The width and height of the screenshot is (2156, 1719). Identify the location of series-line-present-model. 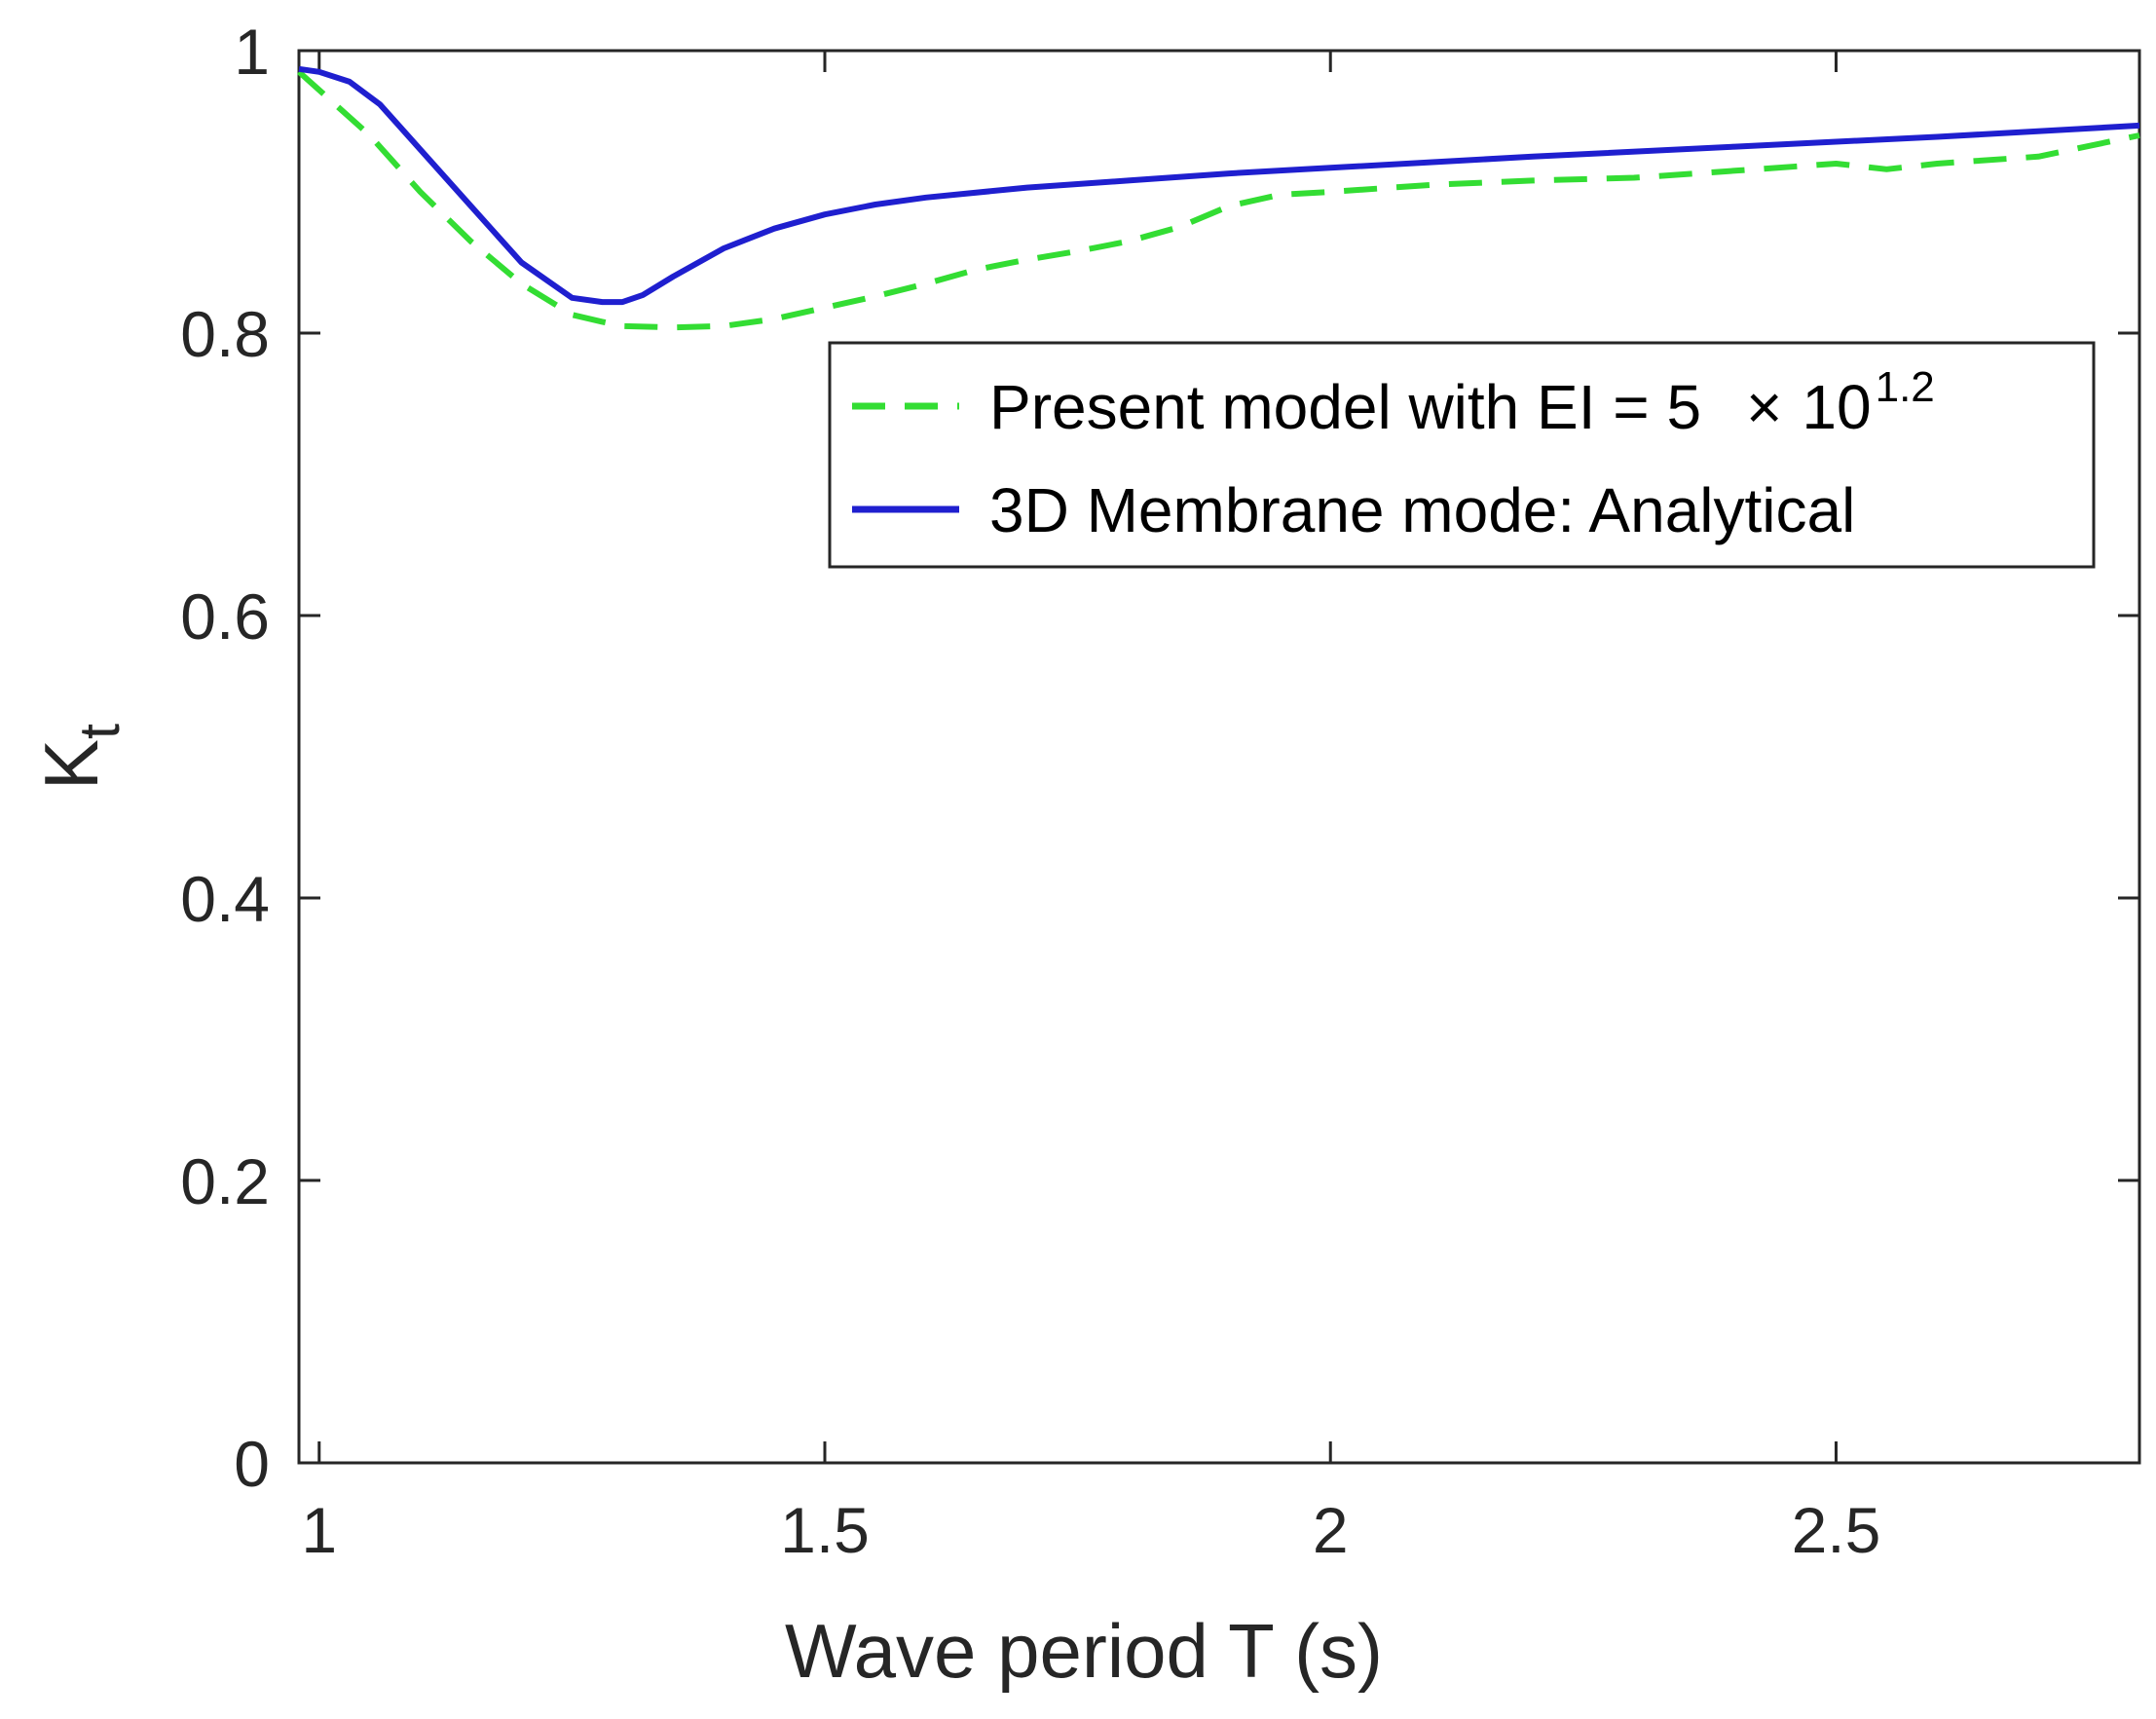
(1218, 200).